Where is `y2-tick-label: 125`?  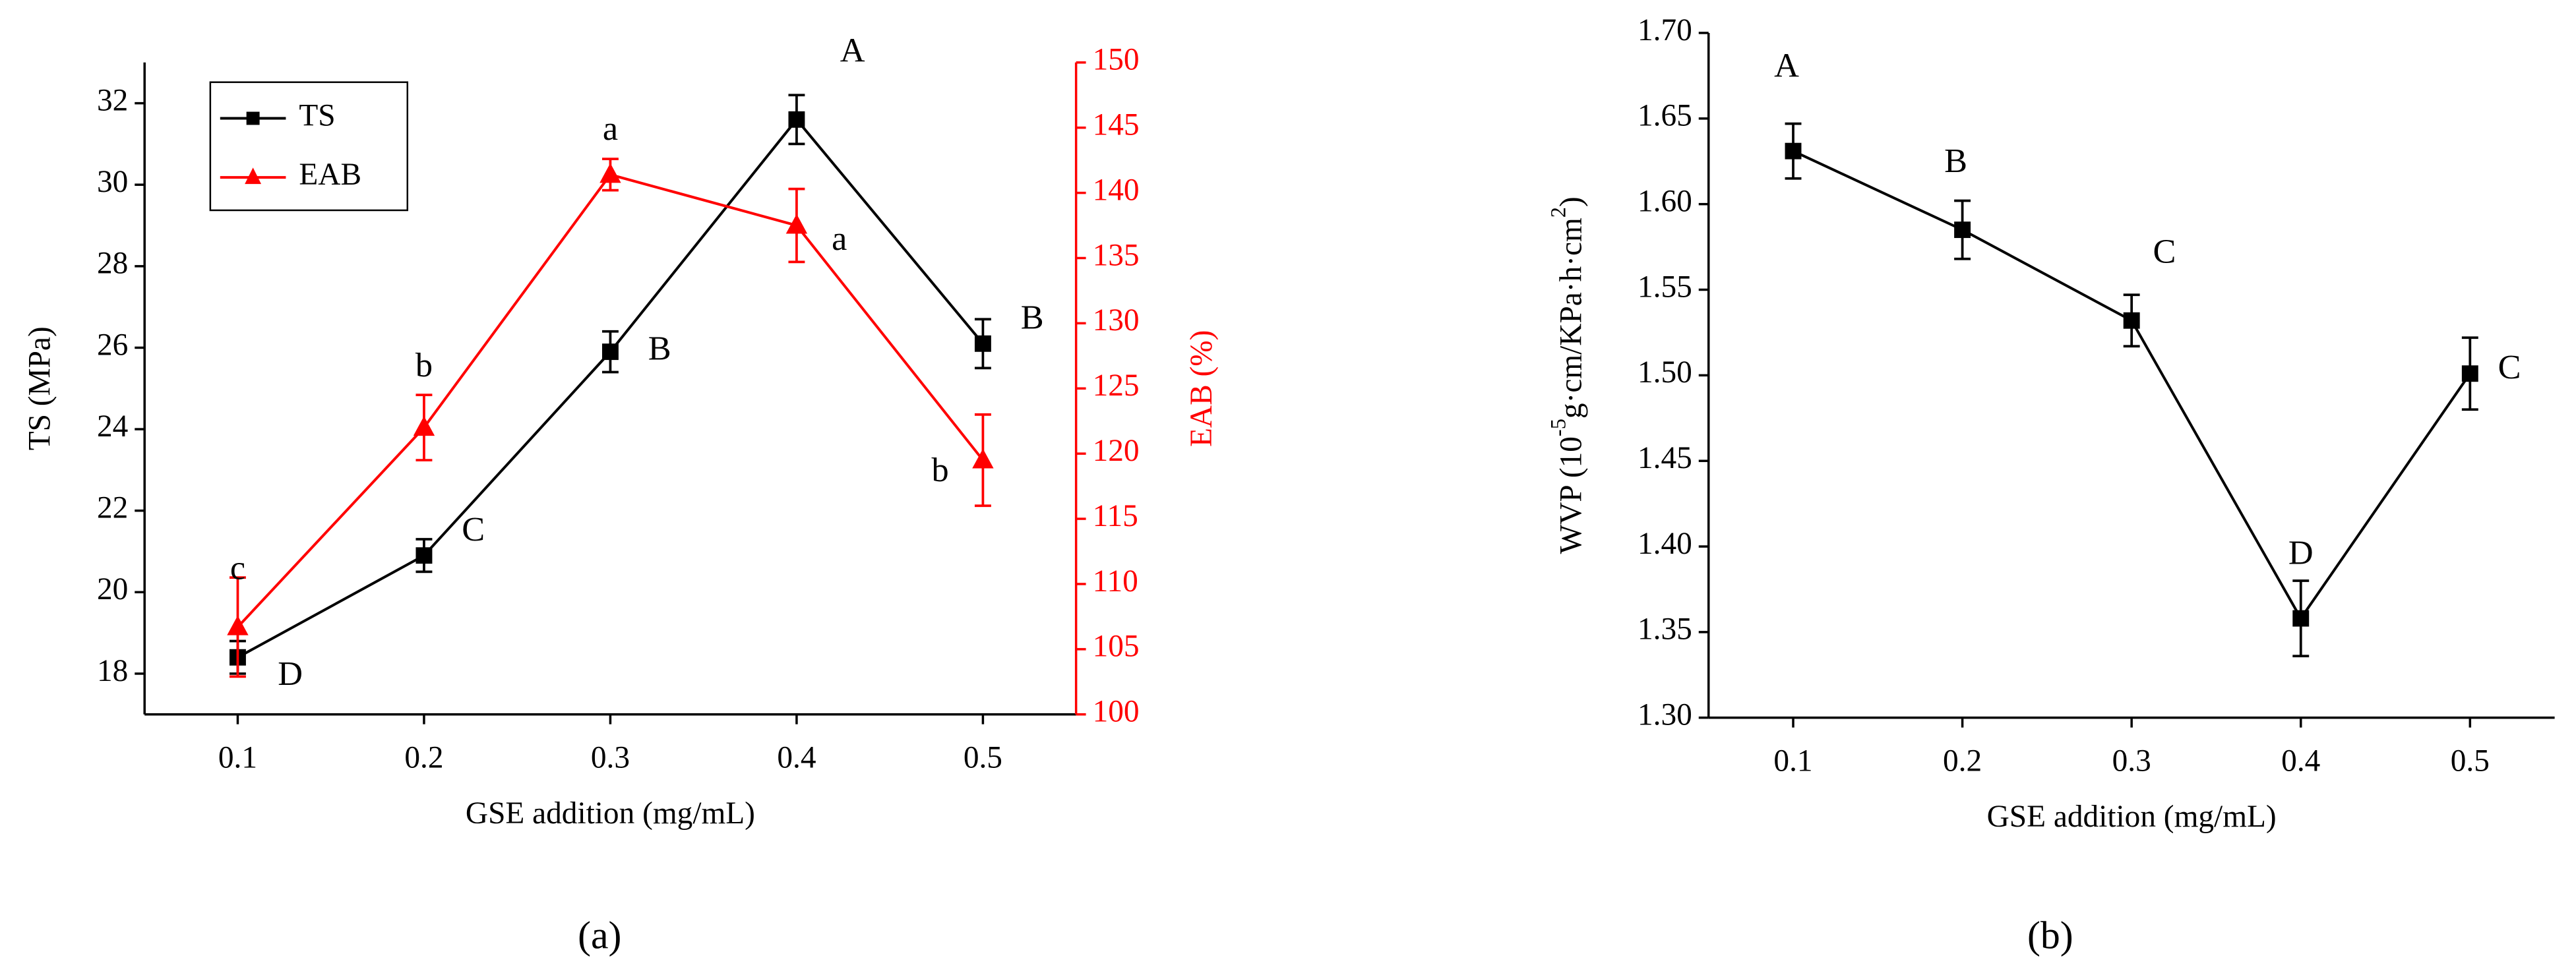
y2-tick-label: 125 is located at coordinates (1116, 385).